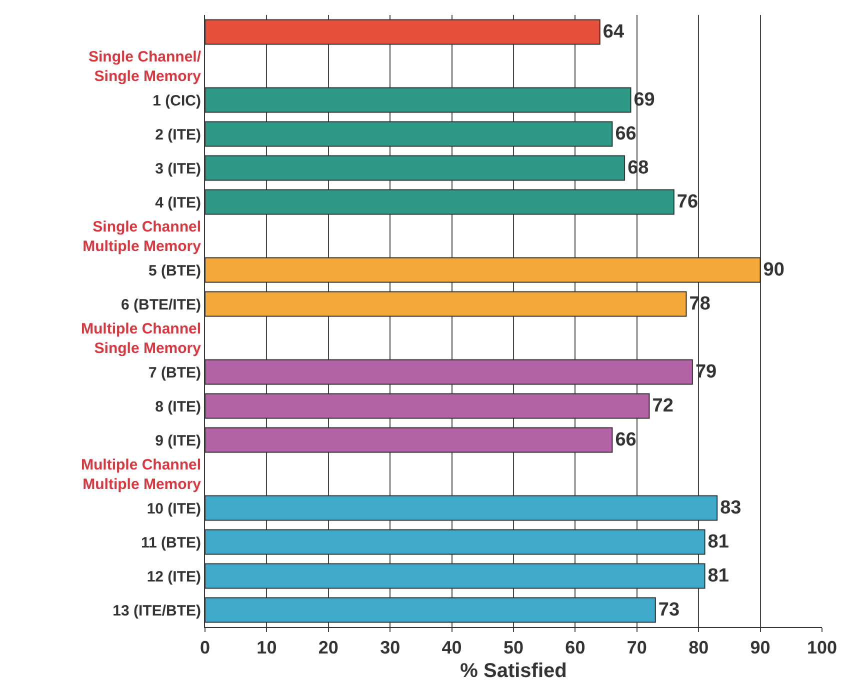  What do you see at coordinates (171, 543) in the screenshot?
I see `y-tick-label: 11 (BTE)` at bounding box center [171, 543].